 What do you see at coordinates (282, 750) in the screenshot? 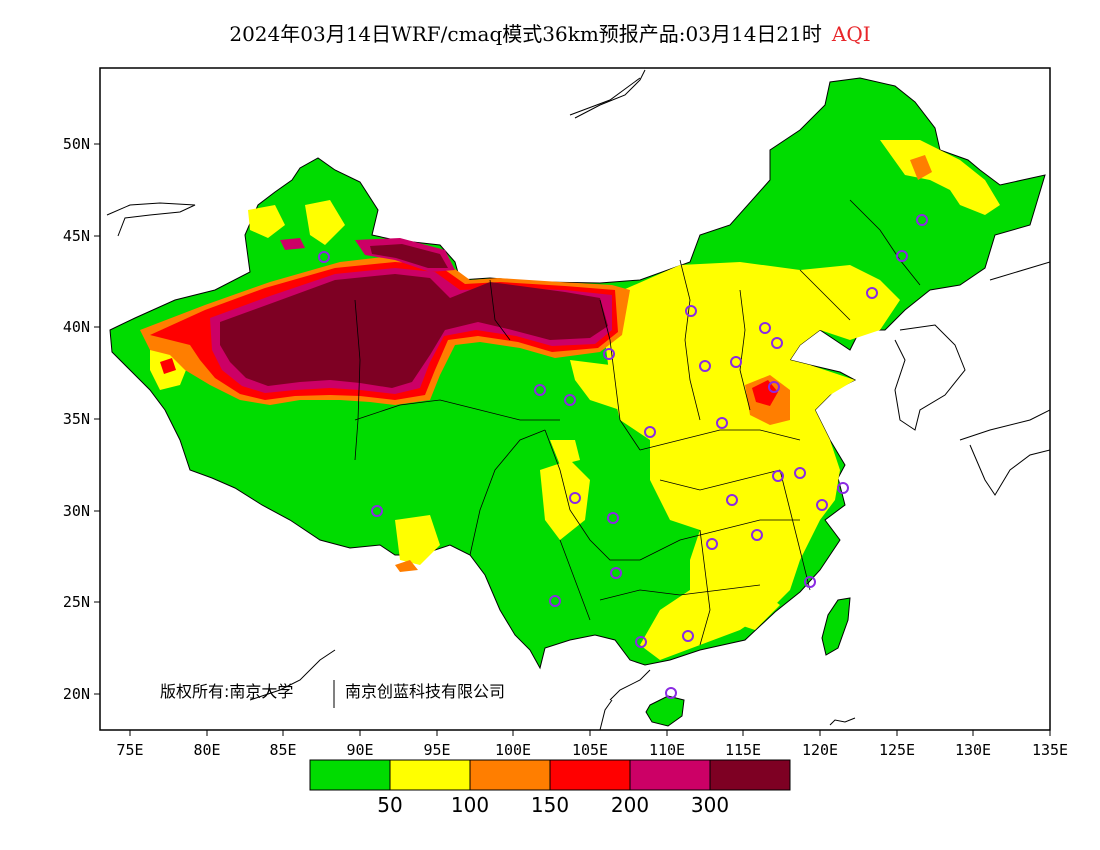
I see `lon-tick-label: 85E` at bounding box center [282, 750].